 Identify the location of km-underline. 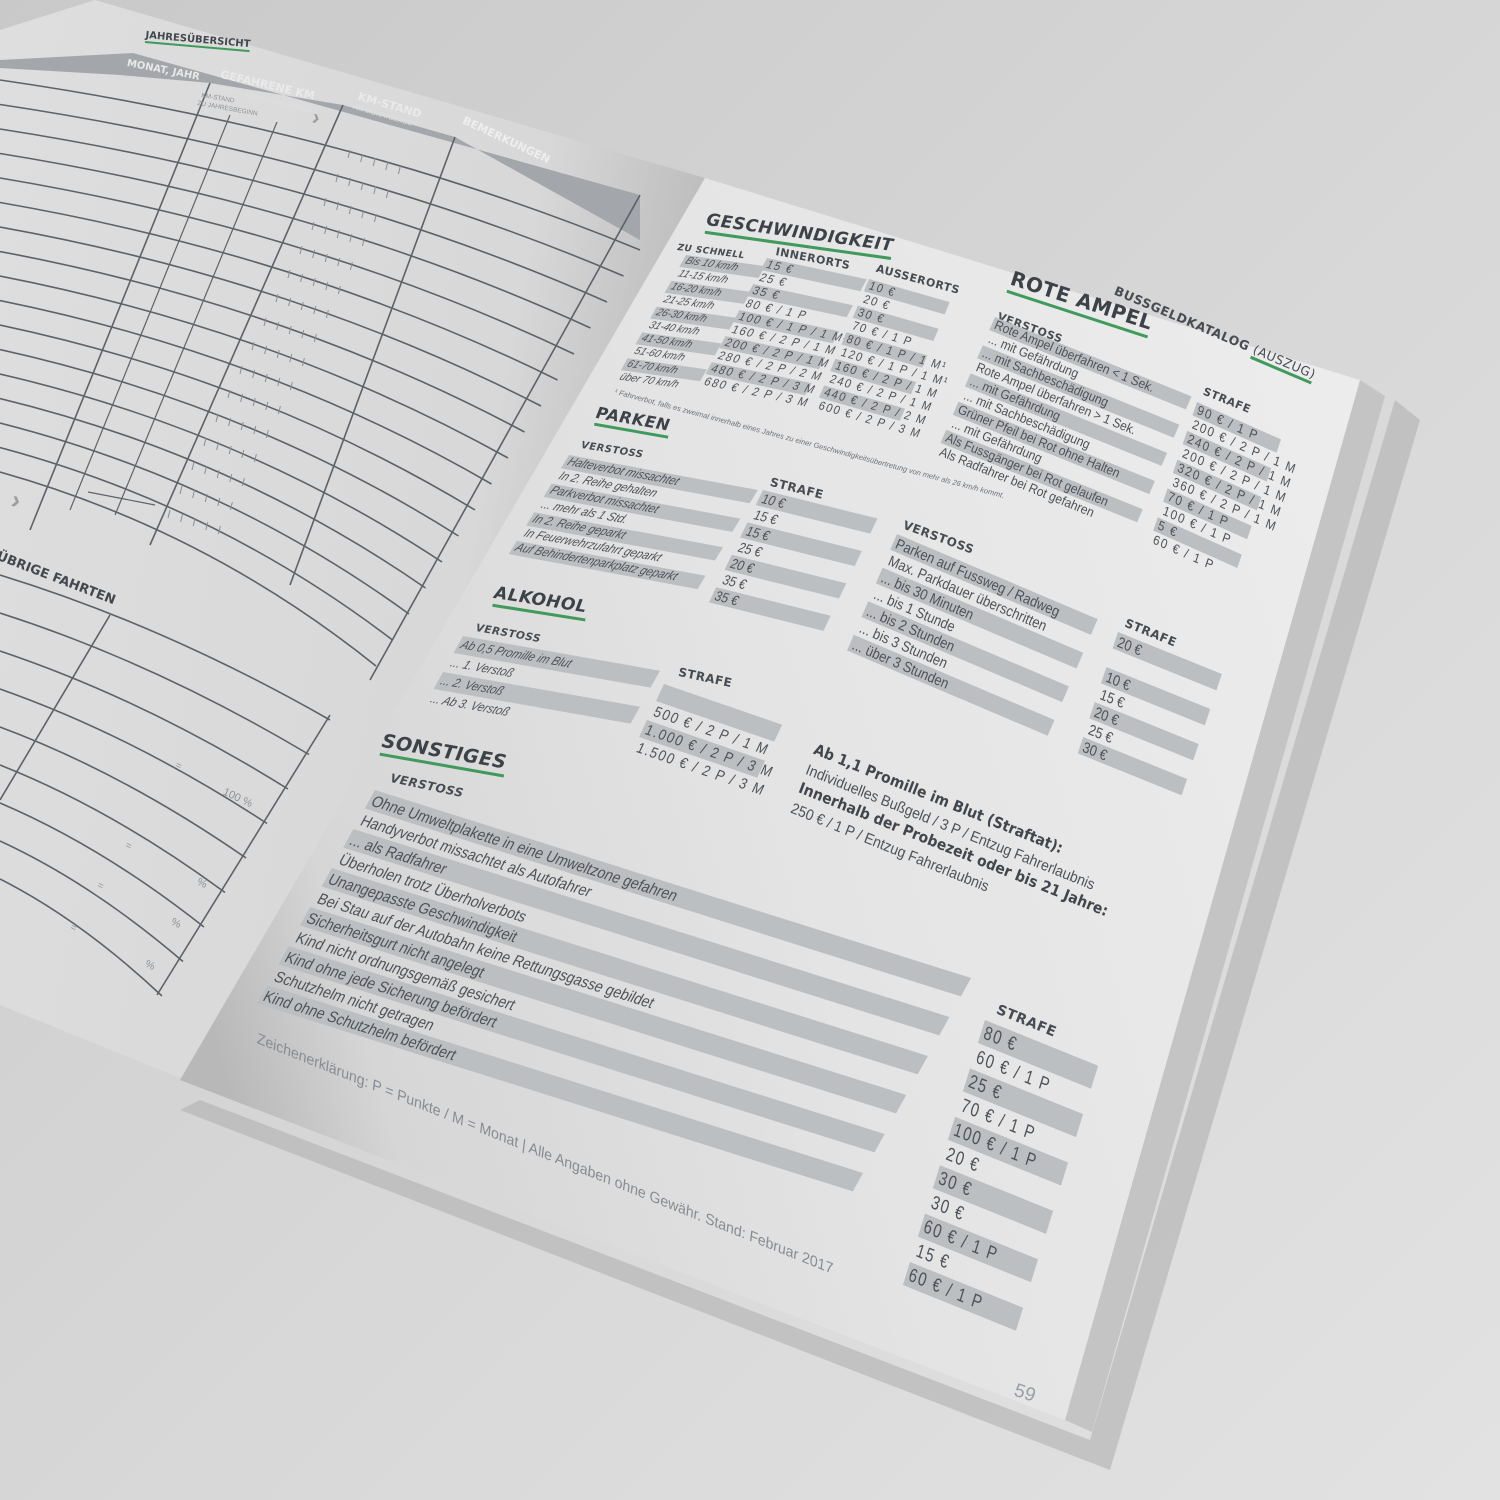
(121, 498).